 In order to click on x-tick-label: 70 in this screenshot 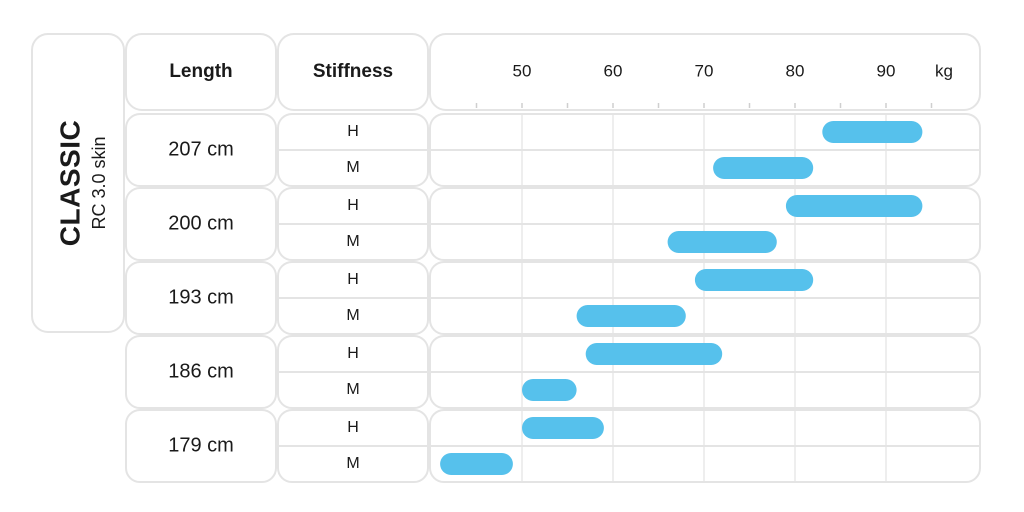, I will do `click(704, 70)`.